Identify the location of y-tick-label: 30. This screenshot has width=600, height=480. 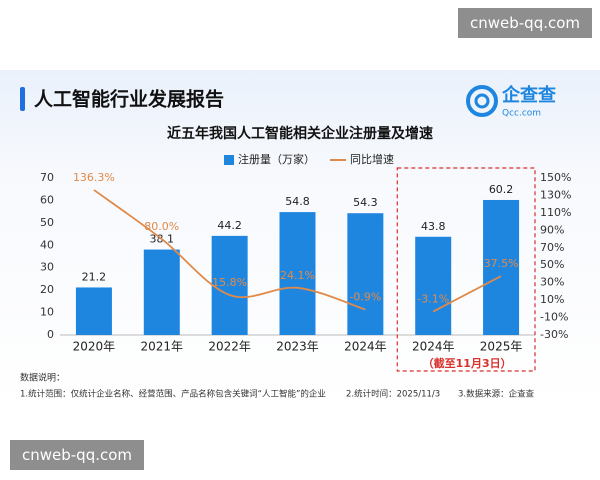
(47, 267).